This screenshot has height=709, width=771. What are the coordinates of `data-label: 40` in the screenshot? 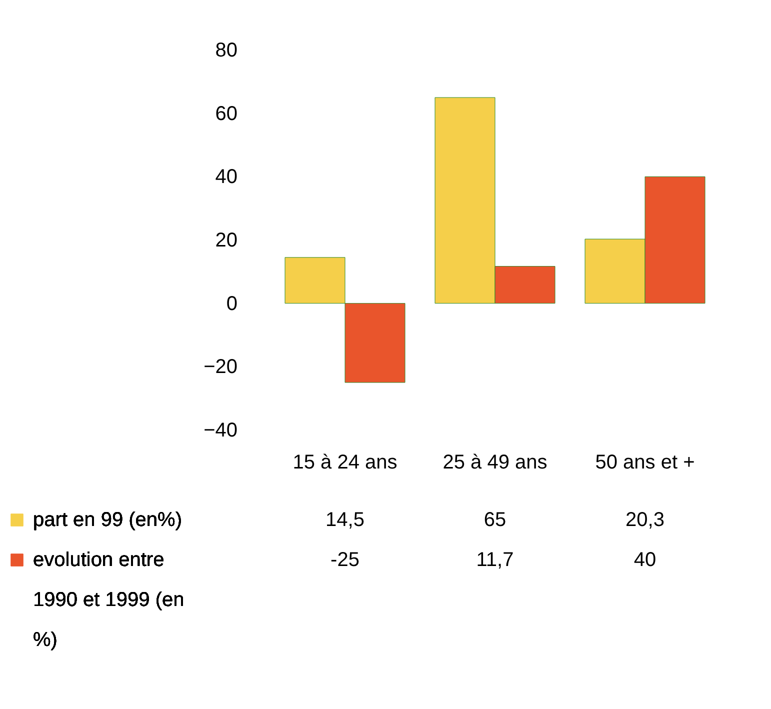 It's located at (645, 560).